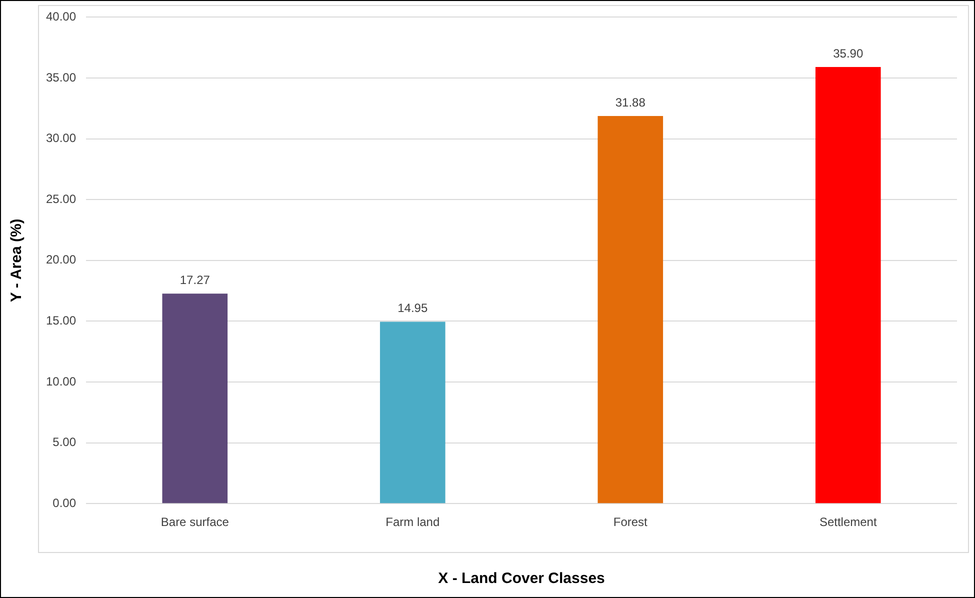 The height and width of the screenshot is (598, 975). I want to click on y-tick-label: 15.00, so click(61, 321).